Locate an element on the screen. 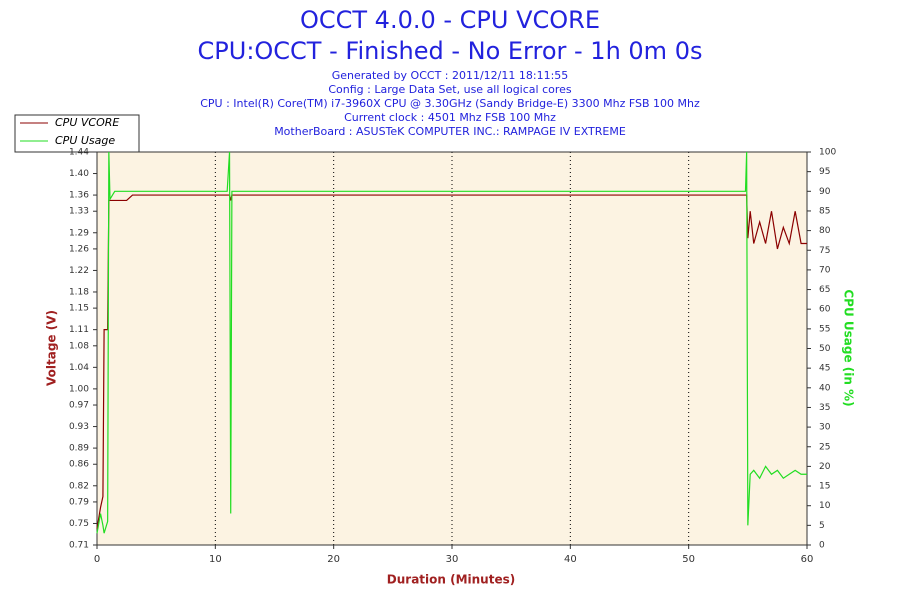 This screenshot has height=600, width=900. y2-tick-label: 95 is located at coordinates (824, 172).